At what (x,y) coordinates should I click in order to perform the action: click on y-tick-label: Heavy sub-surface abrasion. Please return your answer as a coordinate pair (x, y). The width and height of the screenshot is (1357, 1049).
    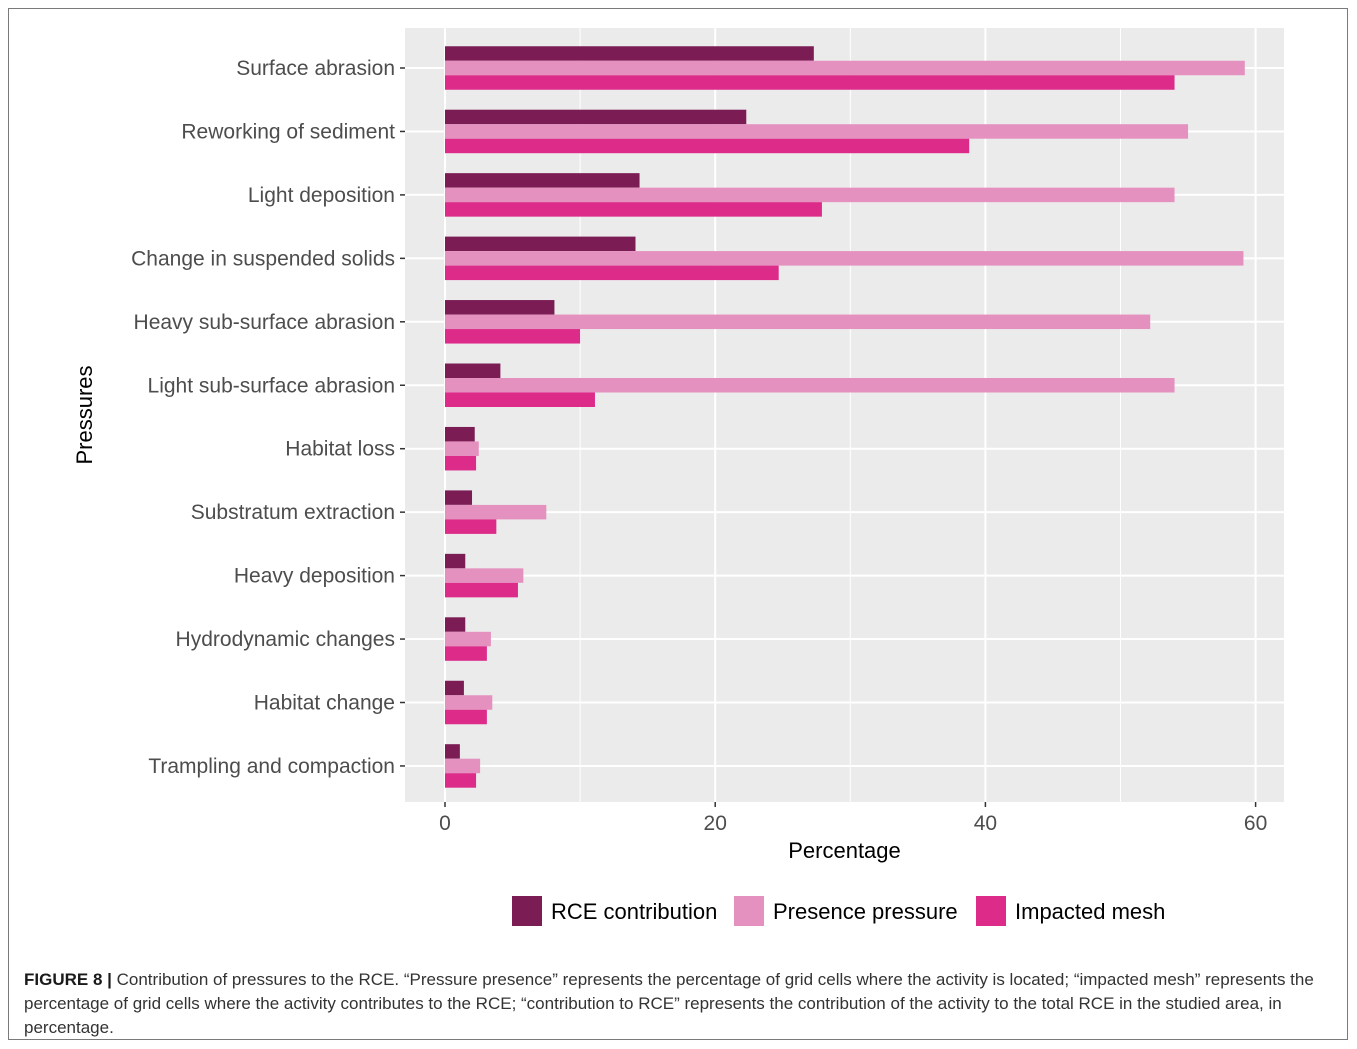
    Looking at the image, I should click on (264, 322).